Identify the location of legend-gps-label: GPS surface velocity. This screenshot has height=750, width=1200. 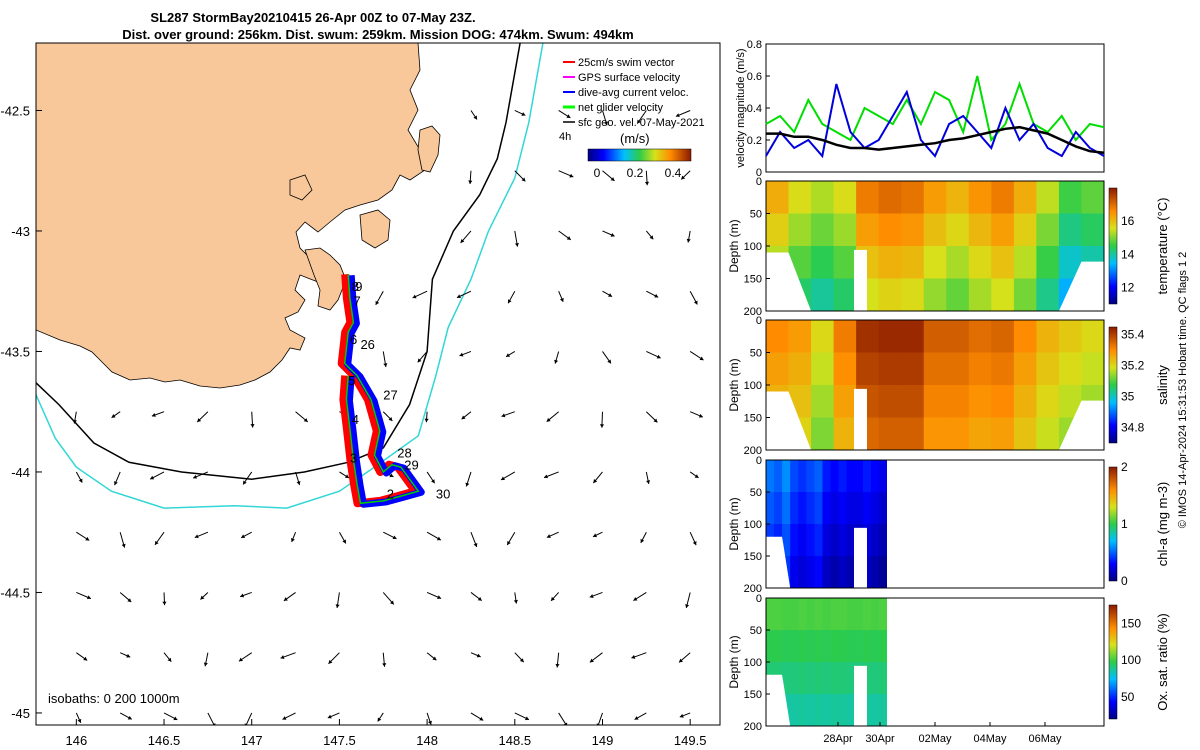
(629, 78).